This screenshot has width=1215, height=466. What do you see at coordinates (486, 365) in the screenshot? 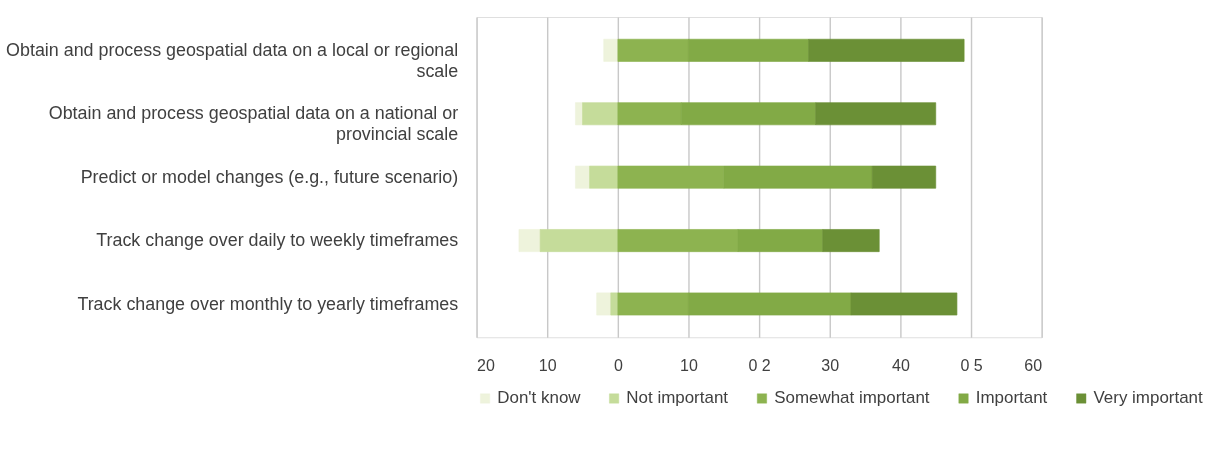
I see `x-tick-label: 20` at bounding box center [486, 365].